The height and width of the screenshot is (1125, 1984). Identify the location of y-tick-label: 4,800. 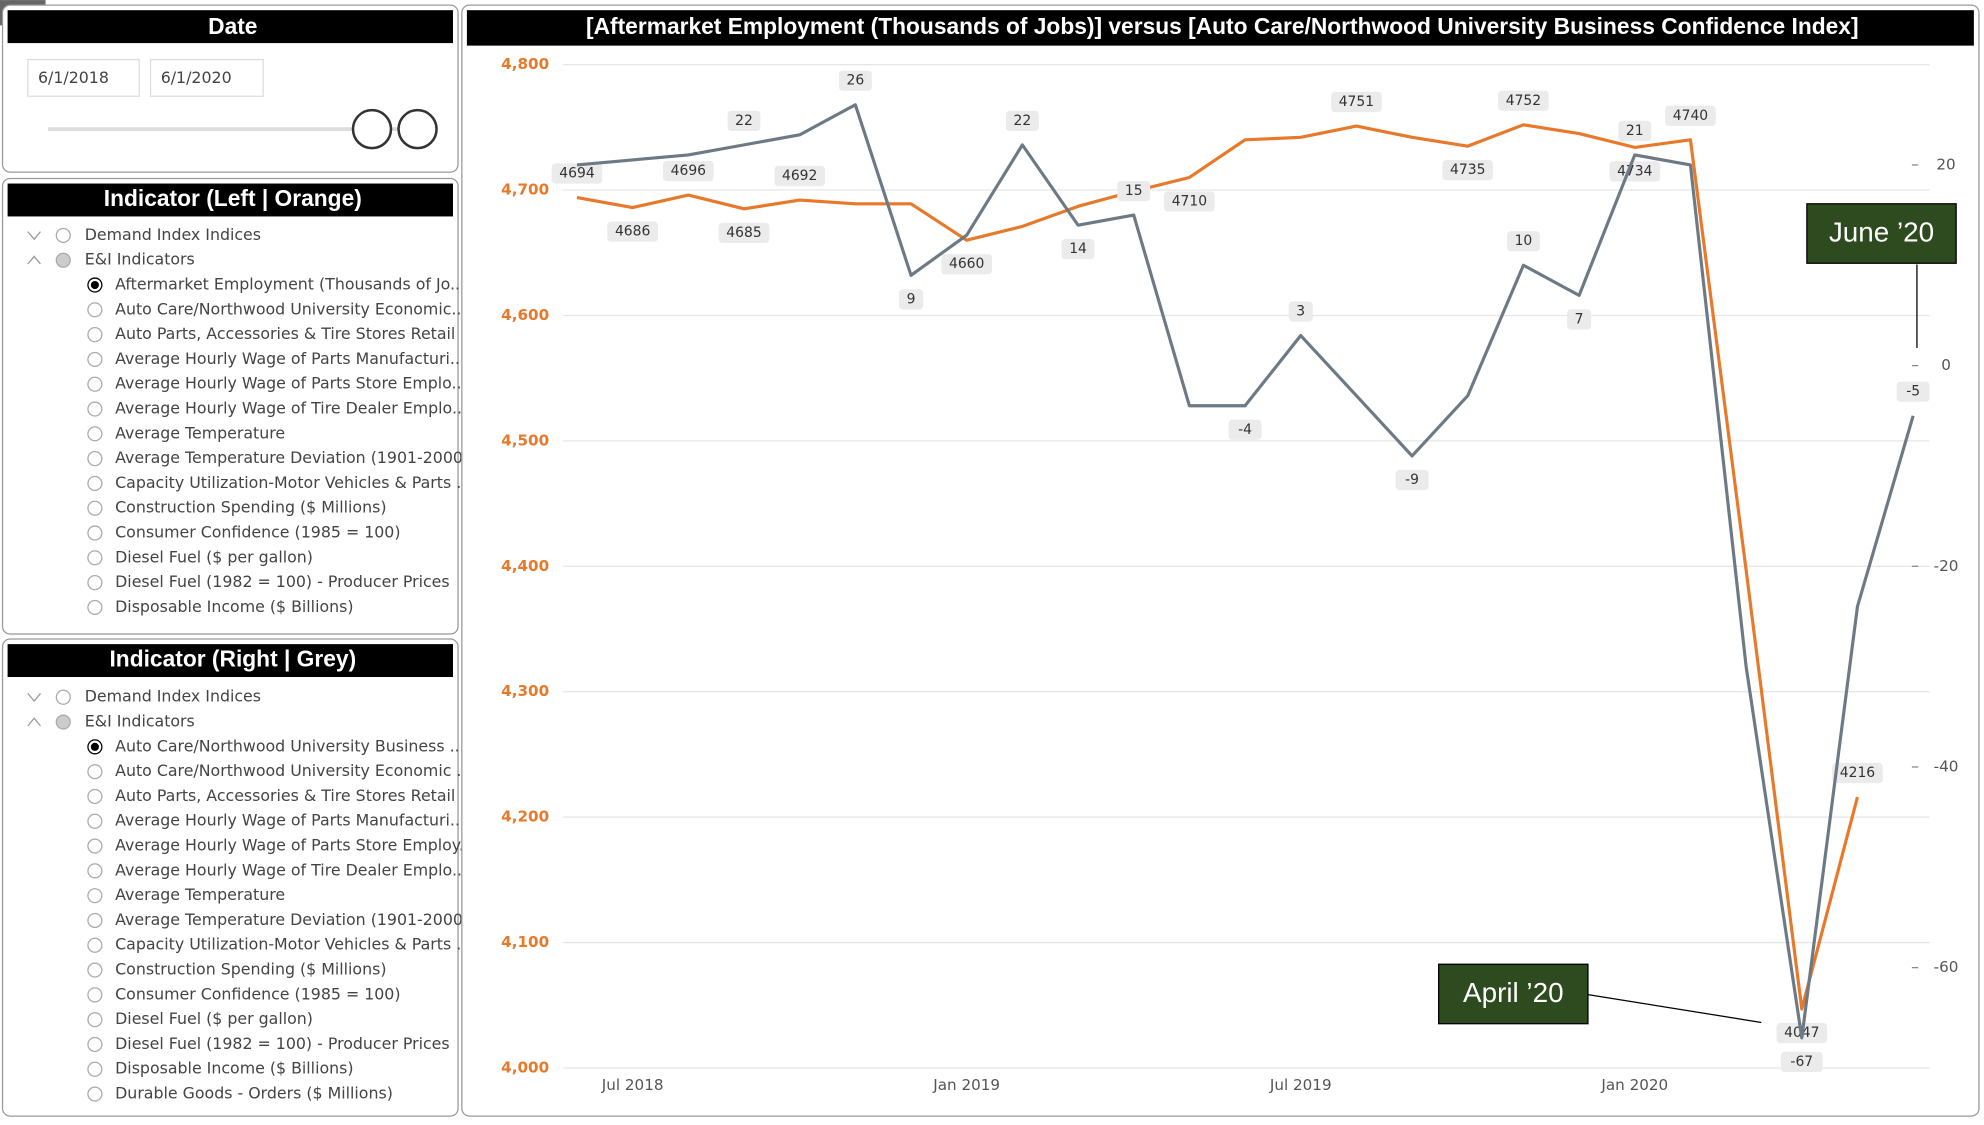
(525, 64).